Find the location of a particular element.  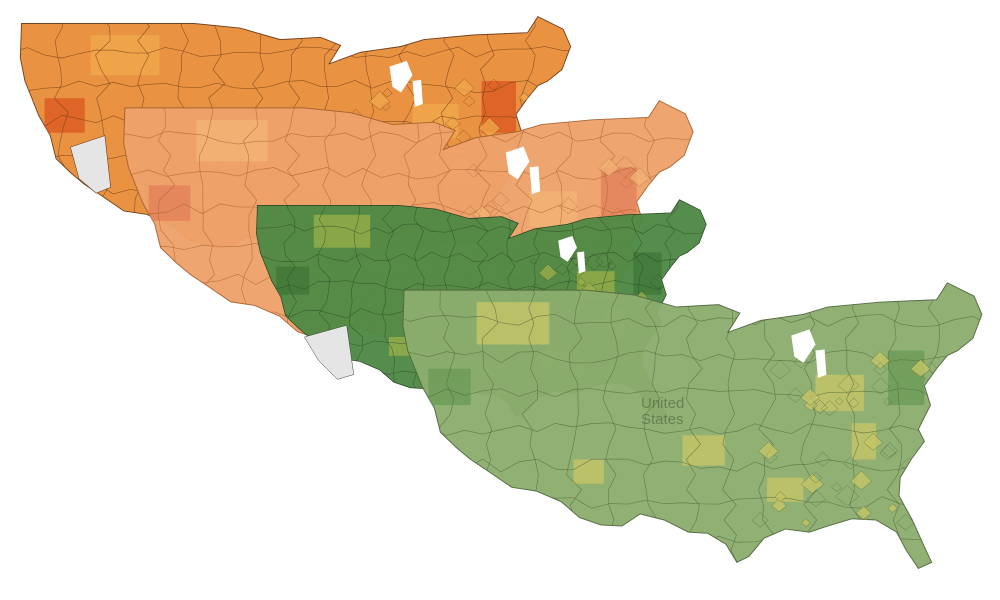

dark-green-nodata-region is located at coordinates (329, 352).